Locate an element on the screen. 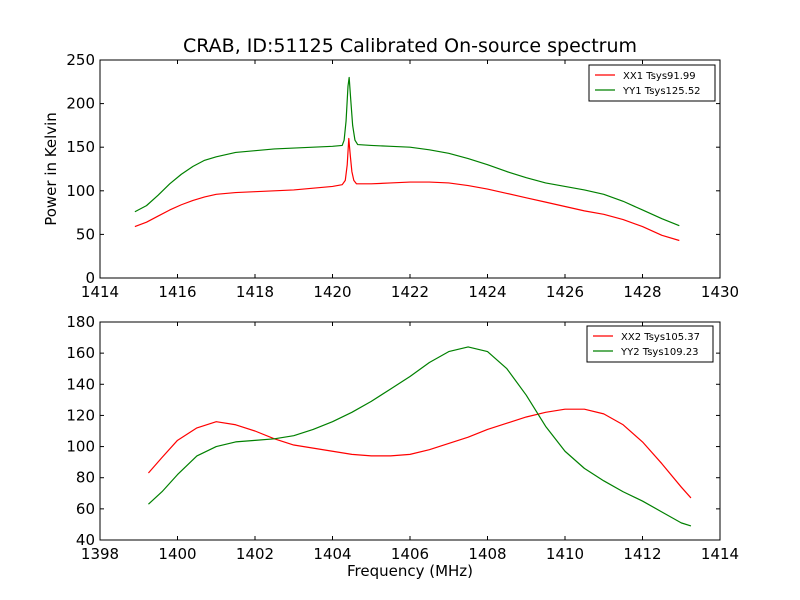 The width and height of the screenshot is (800, 600). panel2-x-tick-label: 1410 is located at coordinates (565, 554).